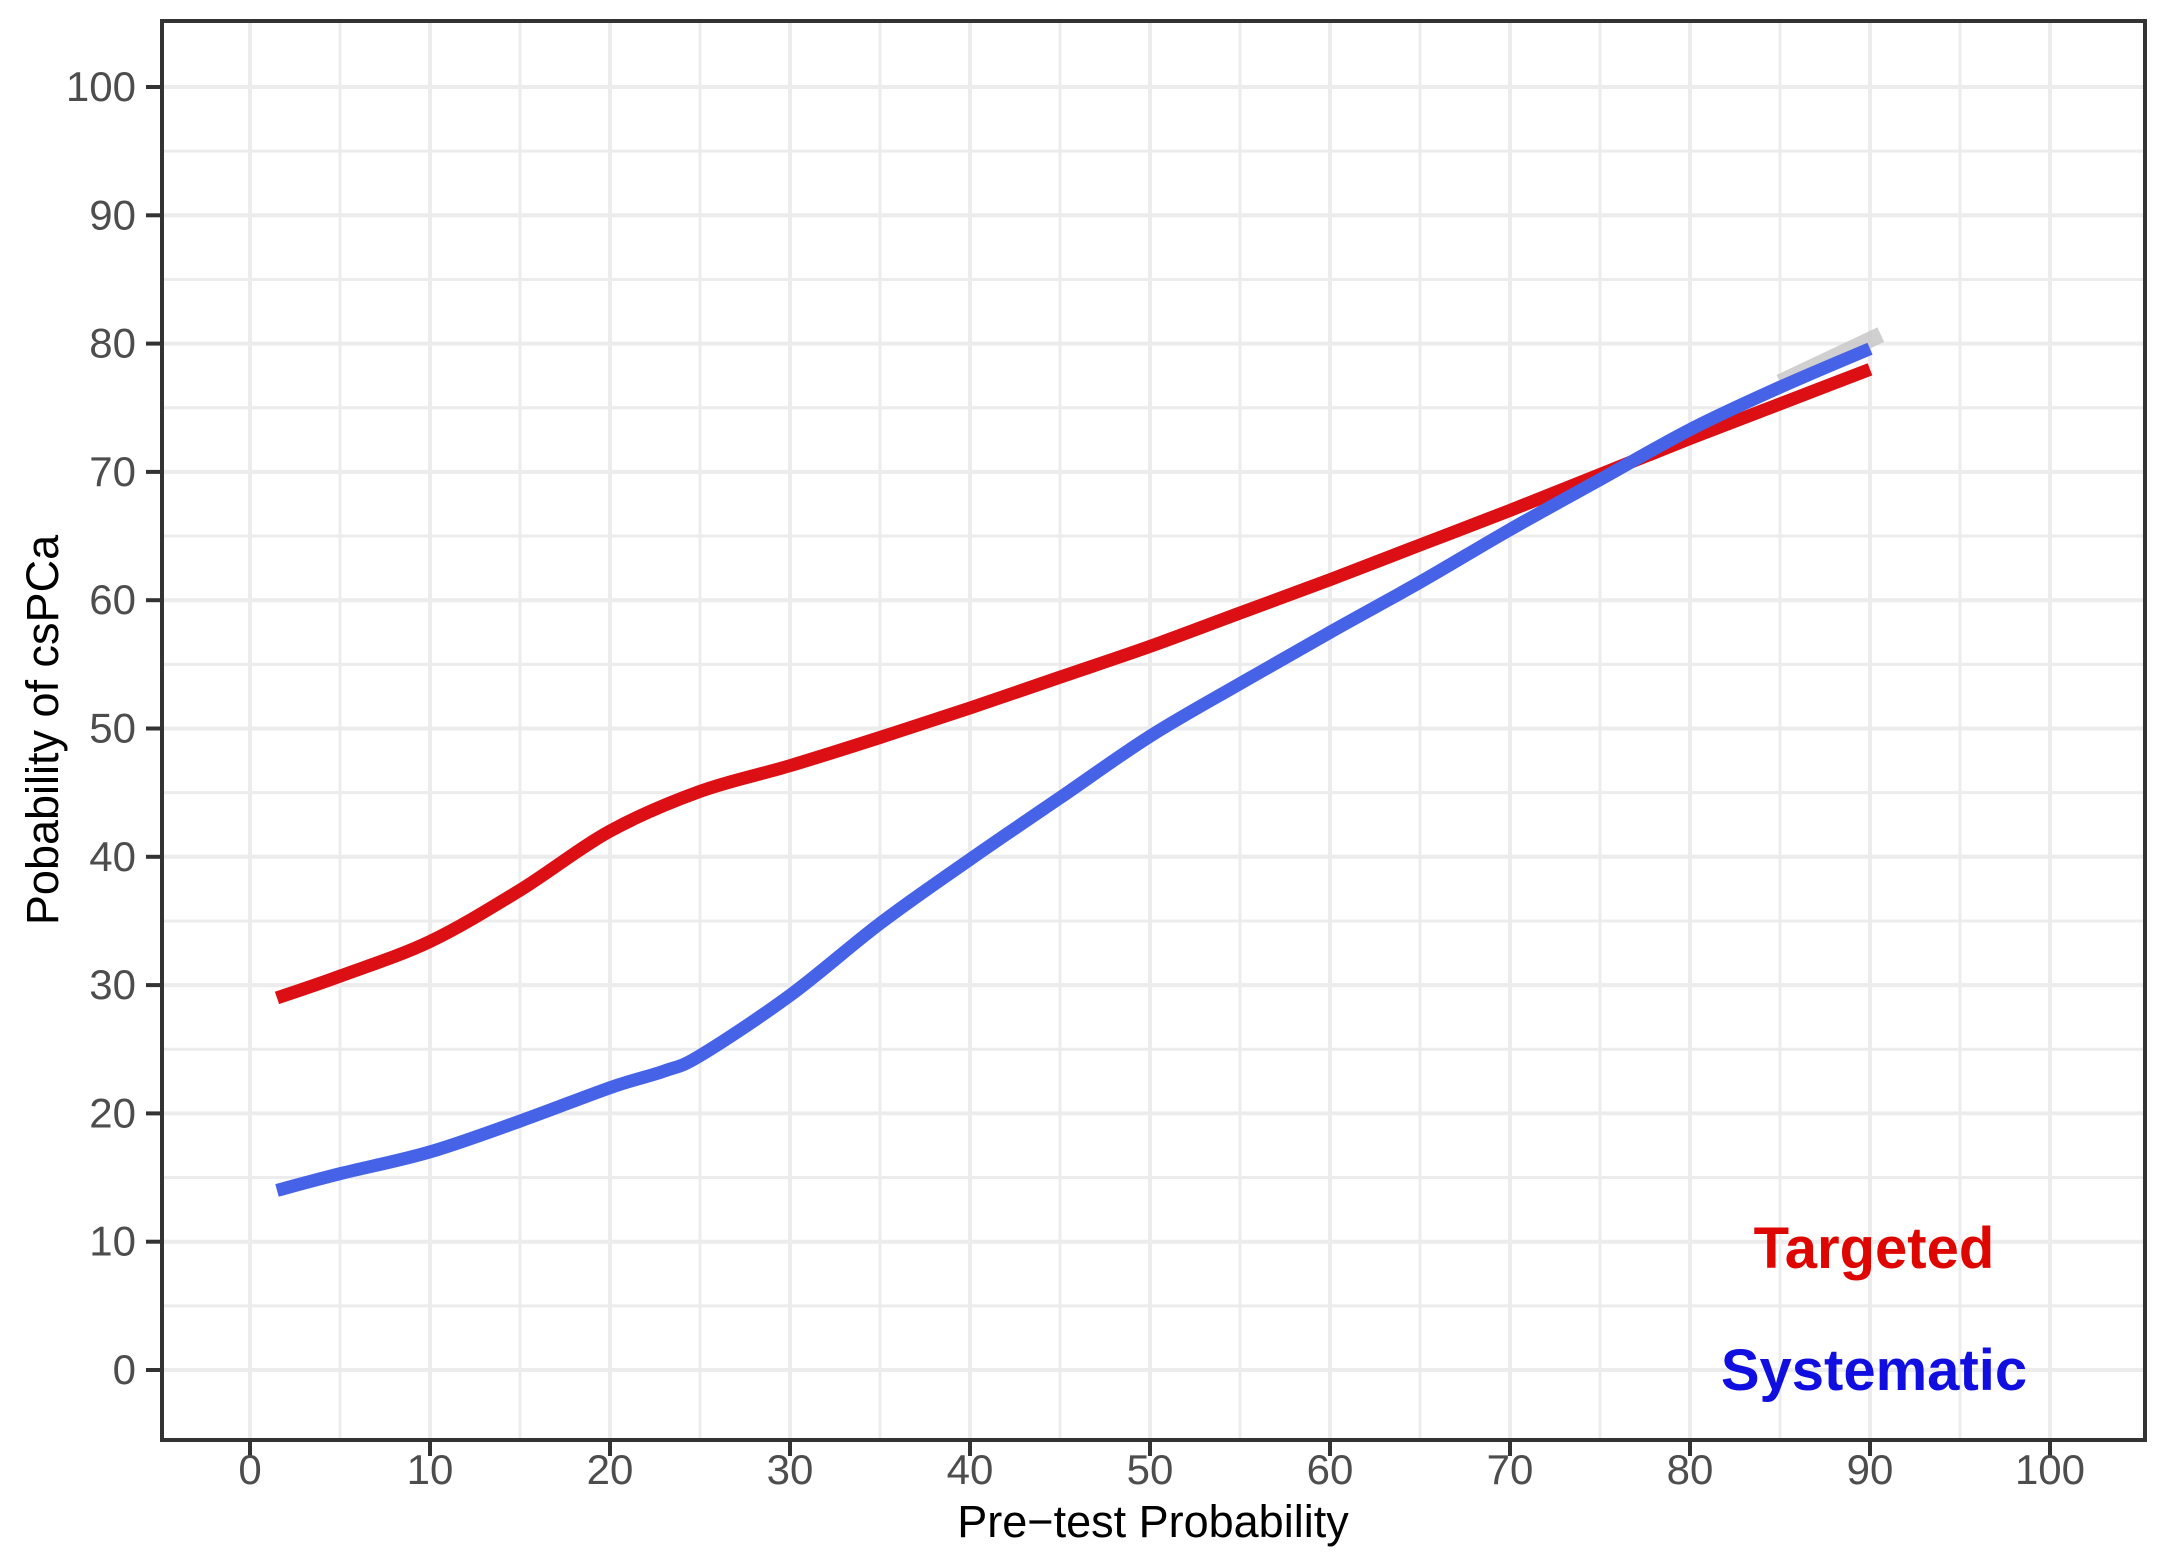 Image resolution: width=2166 pixels, height=1566 pixels. What do you see at coordinates (112, 599) in the screenshot?
I see `y-tick-label: 60` at bounding box center [112, 599].